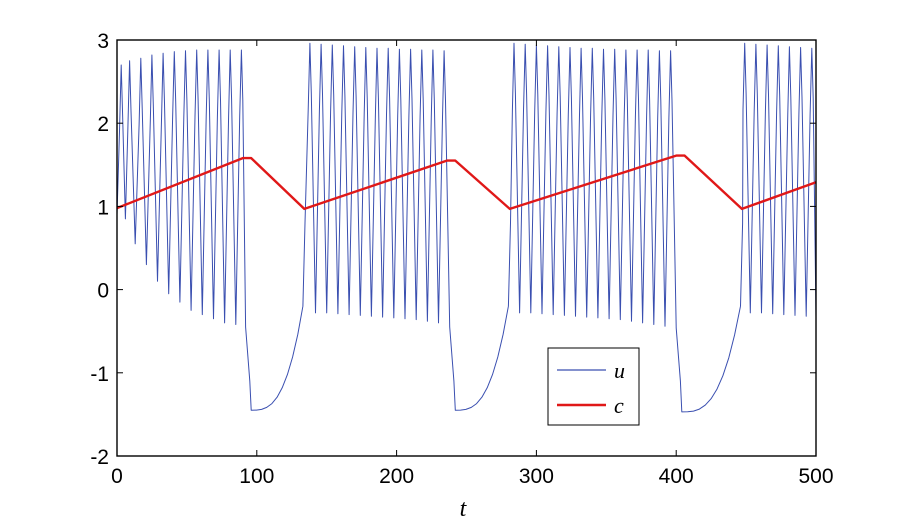  What do you see at coordinates (396, 476) in the screenshot?
I see `x-tick-label: 200` at bounding box center [396, 476].